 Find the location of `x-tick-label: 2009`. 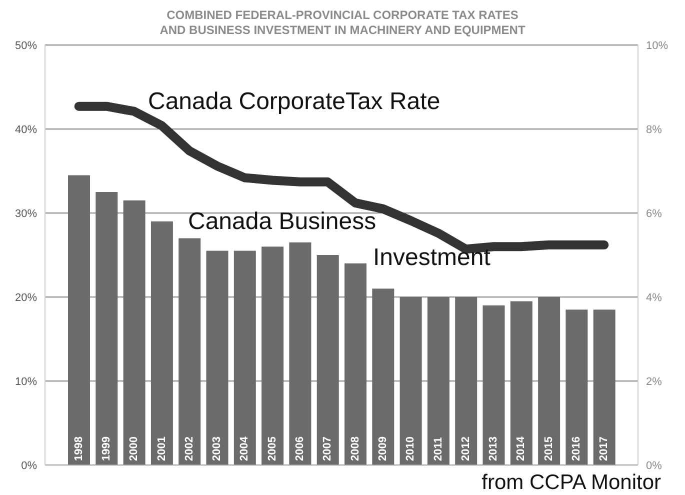

x-tick-label: 2009 is located at coordinates (382, 448).